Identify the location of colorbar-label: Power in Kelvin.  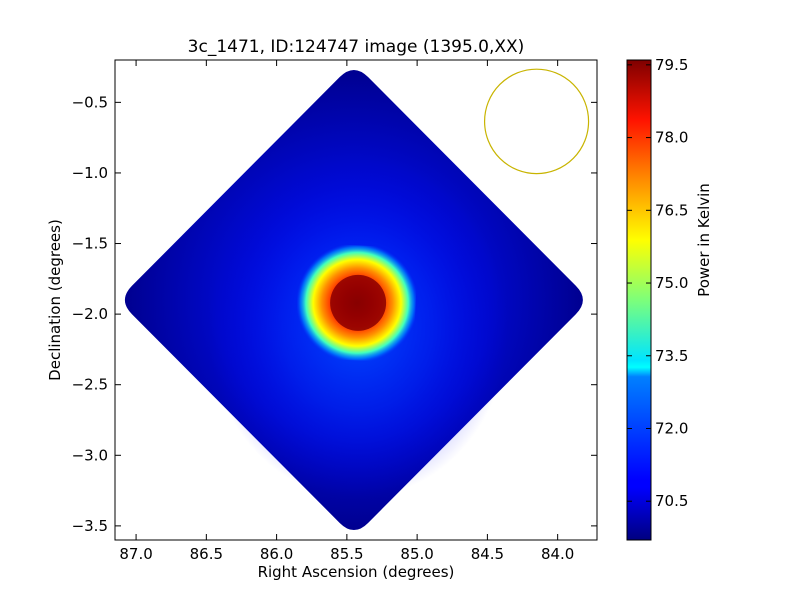
(704, 240).